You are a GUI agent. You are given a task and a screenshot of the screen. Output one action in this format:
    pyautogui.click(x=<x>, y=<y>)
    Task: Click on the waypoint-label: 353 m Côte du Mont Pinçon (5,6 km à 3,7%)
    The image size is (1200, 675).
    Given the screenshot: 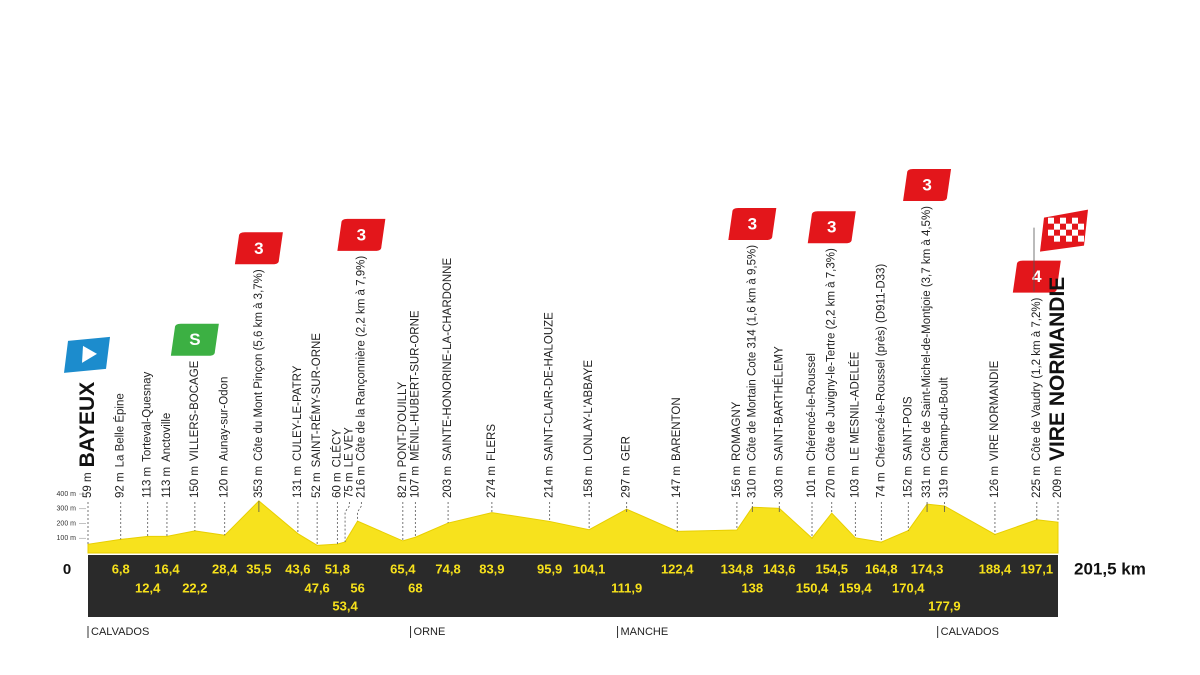 What is the action you would take?
    pyautogui.click(x=259, y=383)
    